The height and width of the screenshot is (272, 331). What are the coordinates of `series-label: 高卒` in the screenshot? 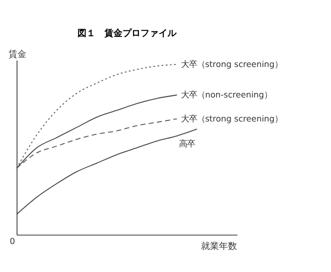 It's located at (186, 143).